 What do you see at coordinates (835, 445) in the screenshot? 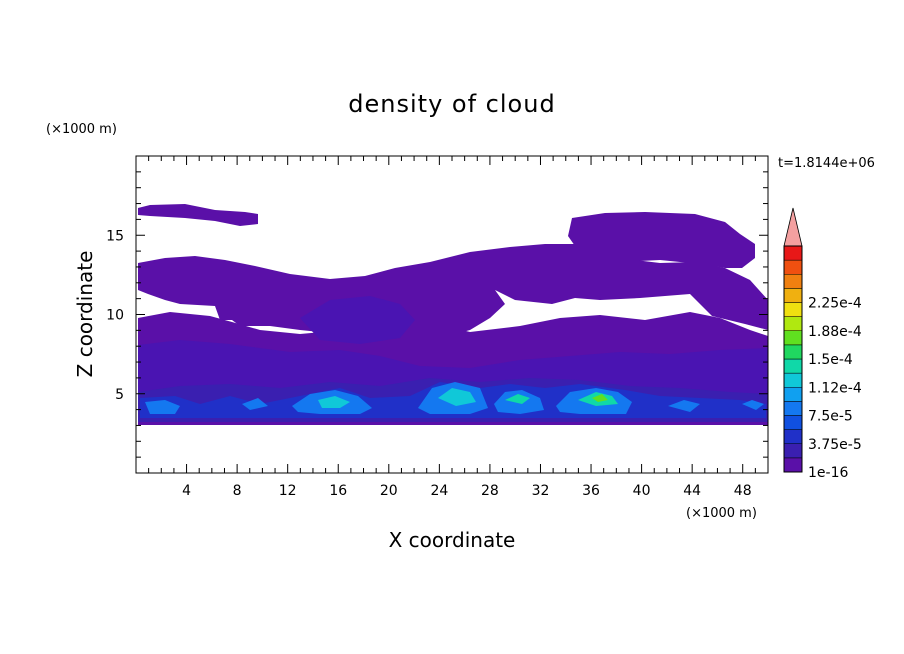
I see `colorbar-label: 3.75e-5` at bounding box center [835, 445].